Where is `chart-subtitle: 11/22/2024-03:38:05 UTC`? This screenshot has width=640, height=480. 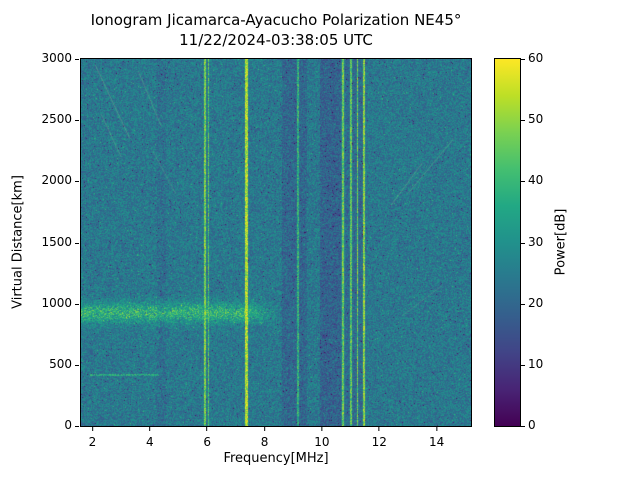 chart-subtitle: 11/22/2024-03:38:05 UTC is located at coordinates (276, 39).